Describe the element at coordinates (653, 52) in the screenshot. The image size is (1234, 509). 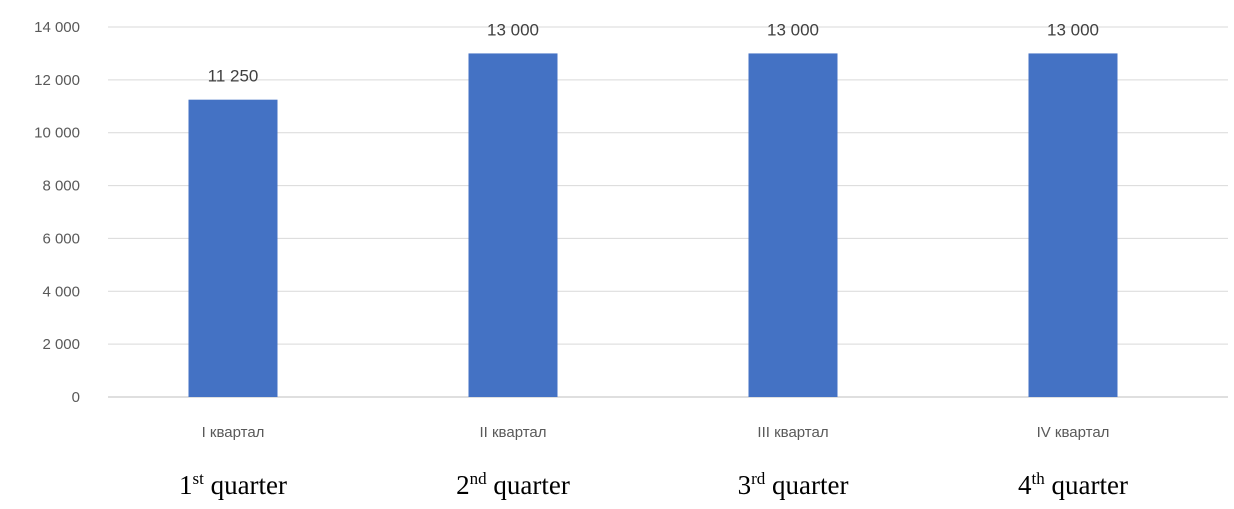
I see `data-labels: 11 250 13 000 13 000 13 000` at that location.